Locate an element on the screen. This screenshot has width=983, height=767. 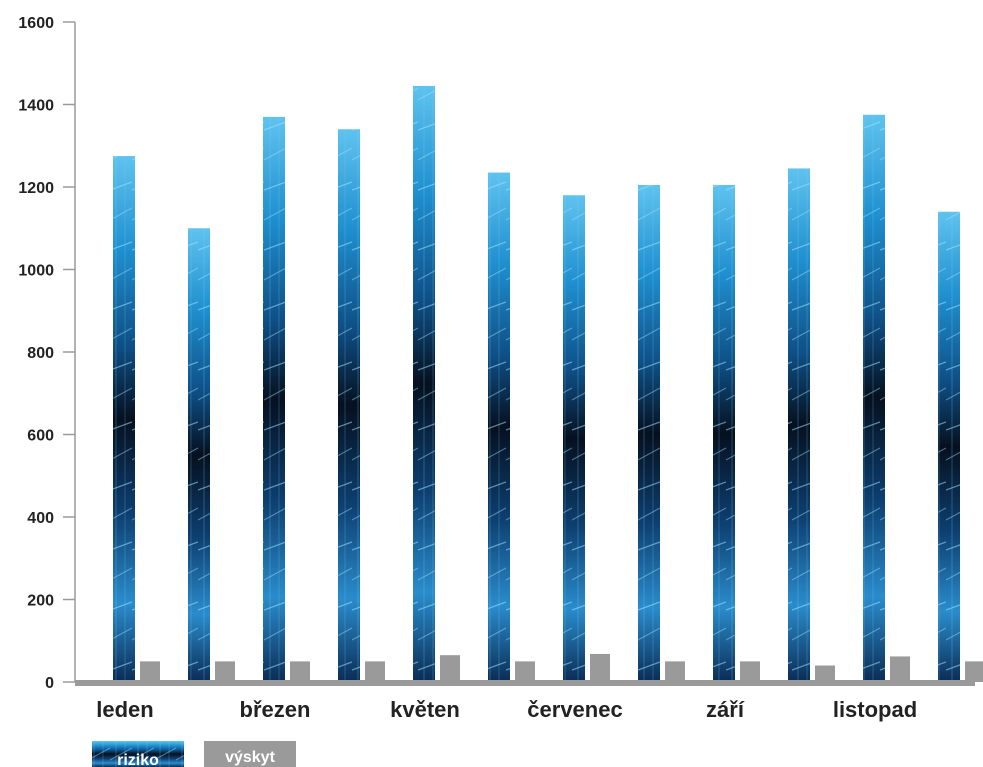
y-tick-label: 600 is located at coordinates (40, 436).